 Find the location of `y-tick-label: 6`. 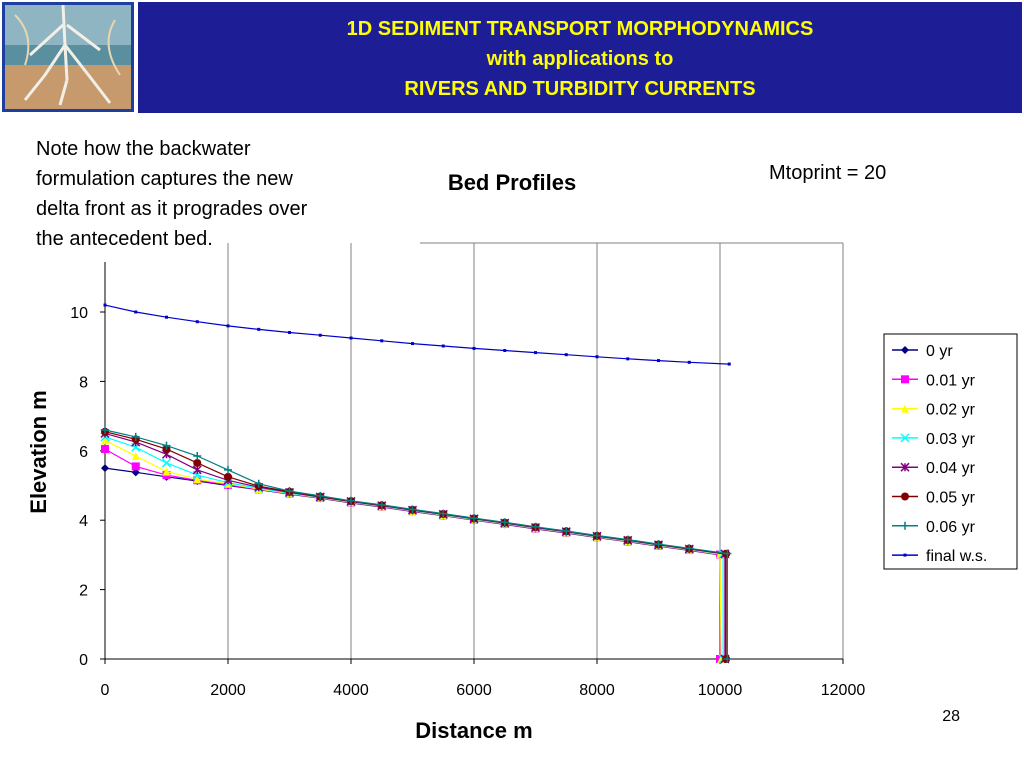

y-tick-label: 6 is located at coordinates (83, 452).